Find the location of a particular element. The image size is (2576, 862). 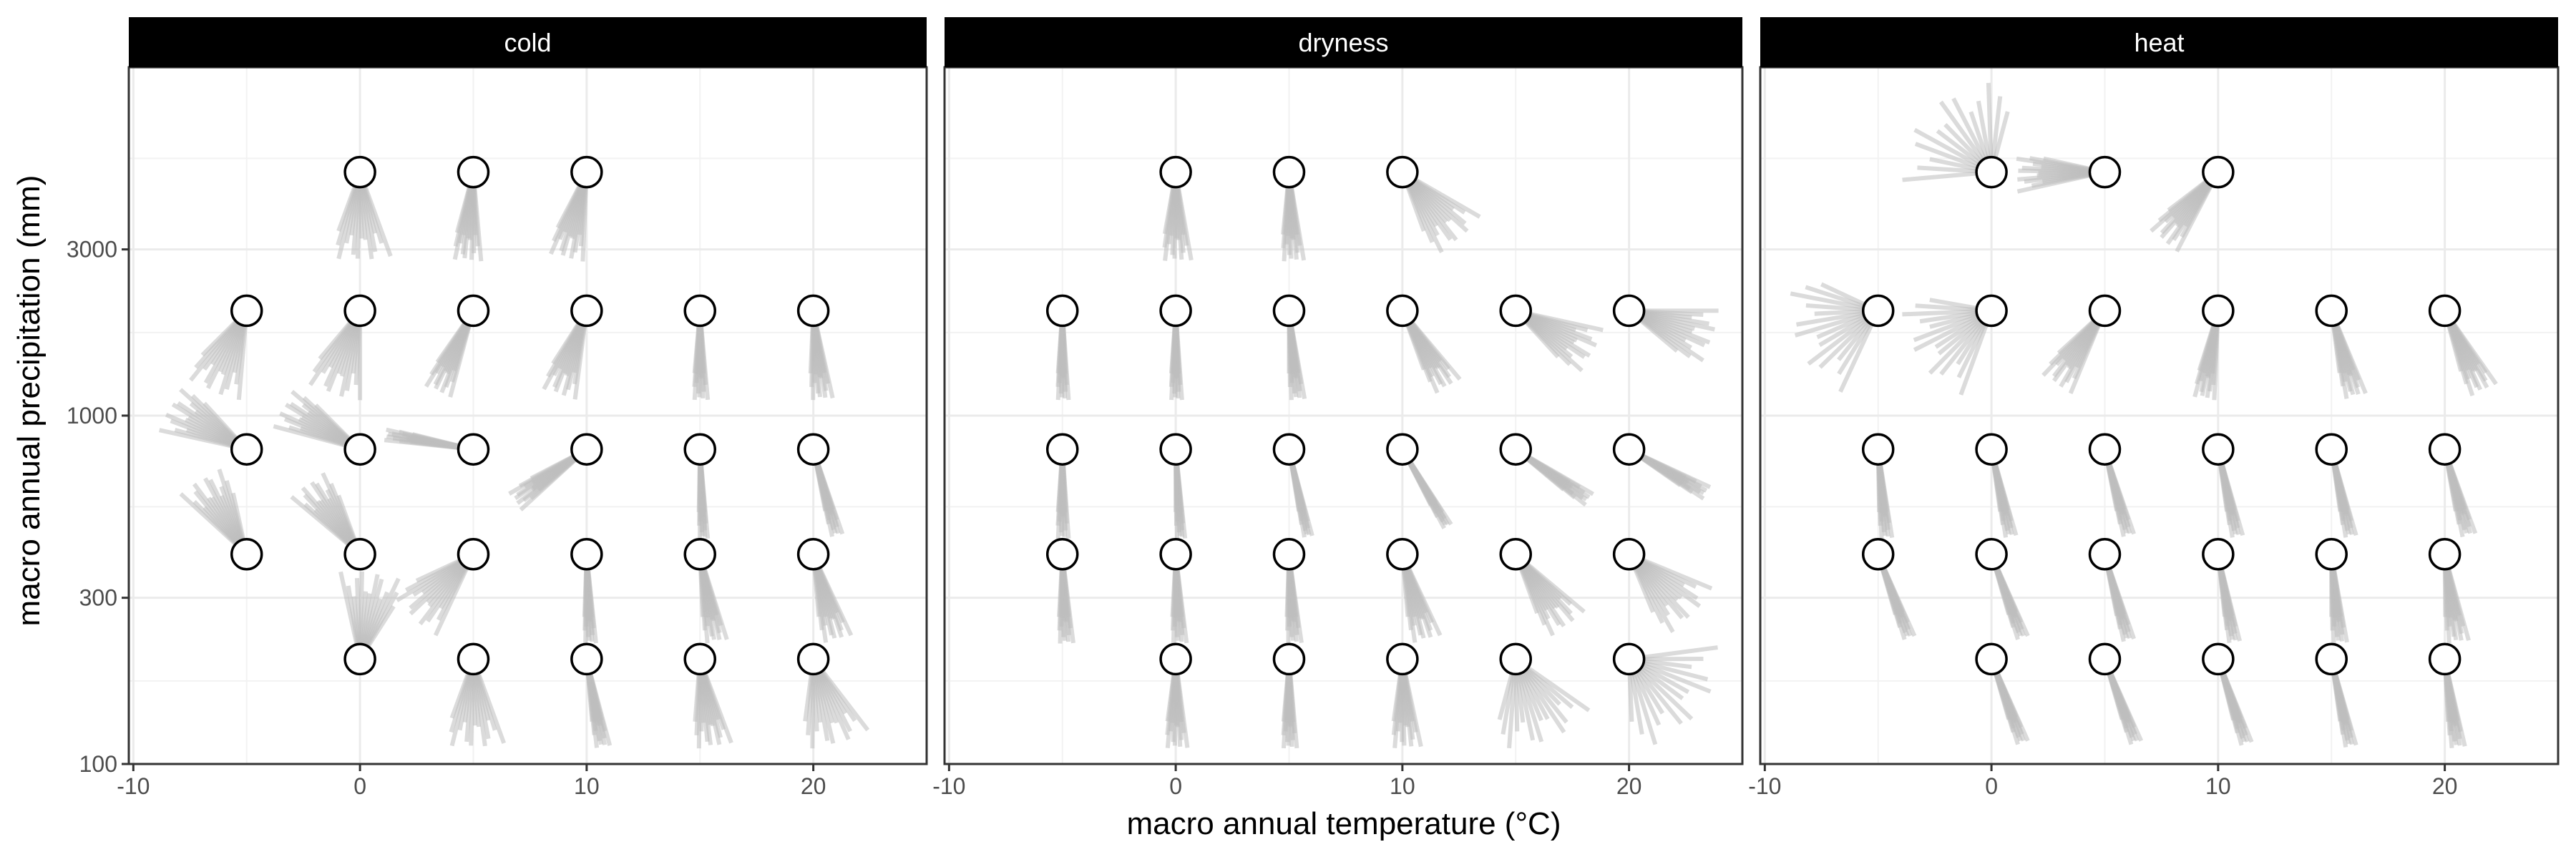

y-tick-label: 3000 is located at coordinates (92, 250).